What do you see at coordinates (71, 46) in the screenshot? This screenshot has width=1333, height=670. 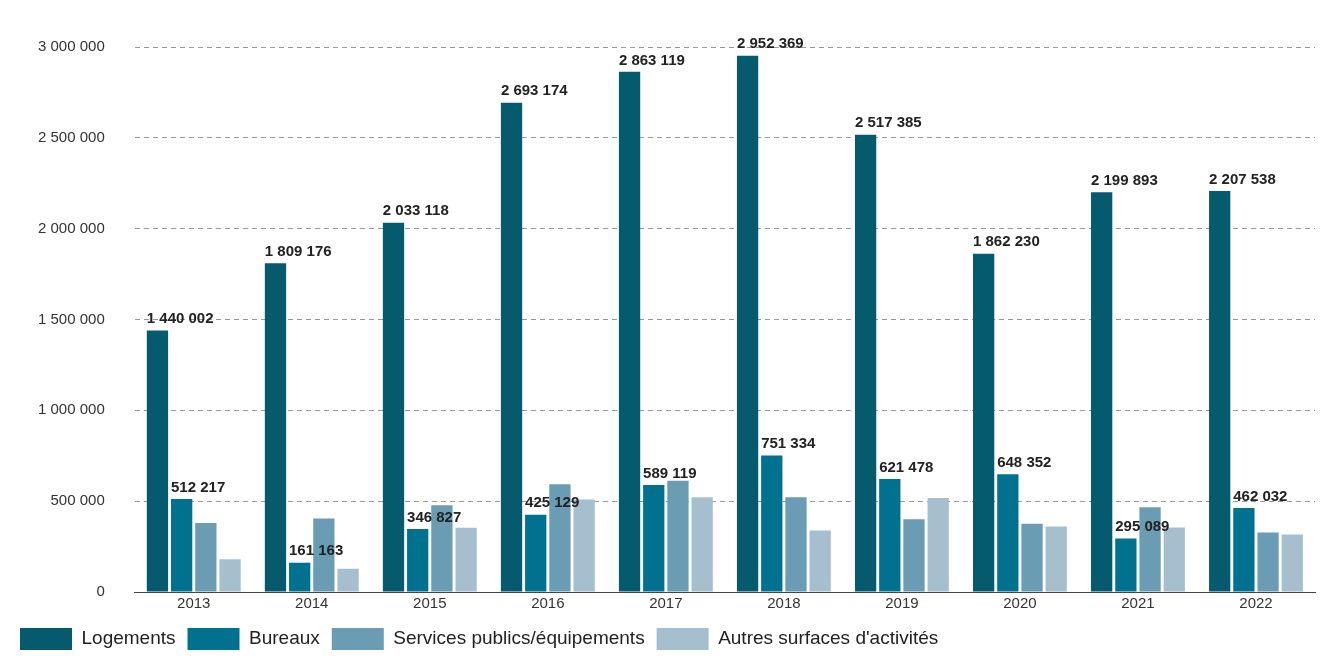 I see `y-tick-label: 3 000 000` at bounding box center [71, 46].